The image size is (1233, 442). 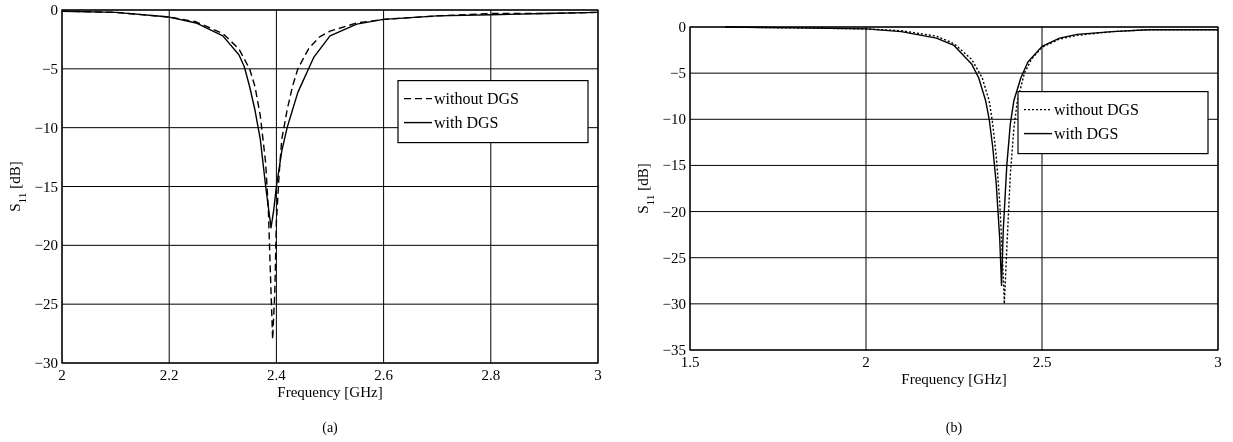 I want to click on x-tick-label: 2.5, so click(x=1042, y=362).